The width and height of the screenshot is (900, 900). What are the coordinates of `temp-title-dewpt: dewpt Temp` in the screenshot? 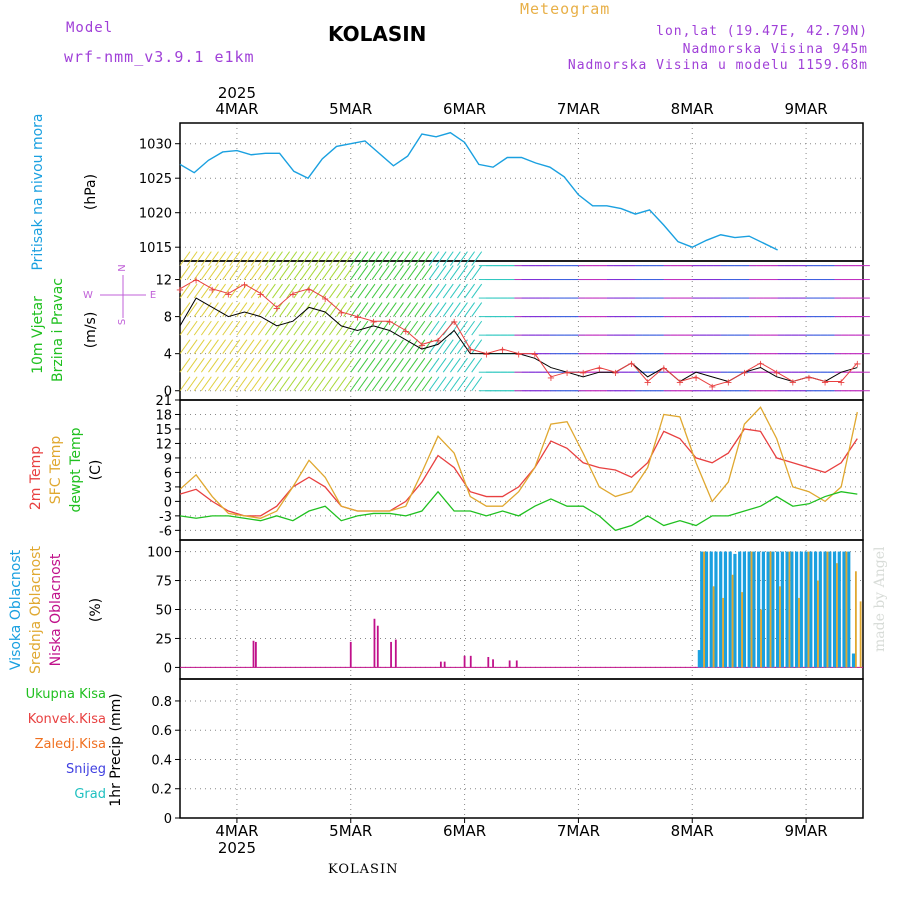 It's located at (76, 469).